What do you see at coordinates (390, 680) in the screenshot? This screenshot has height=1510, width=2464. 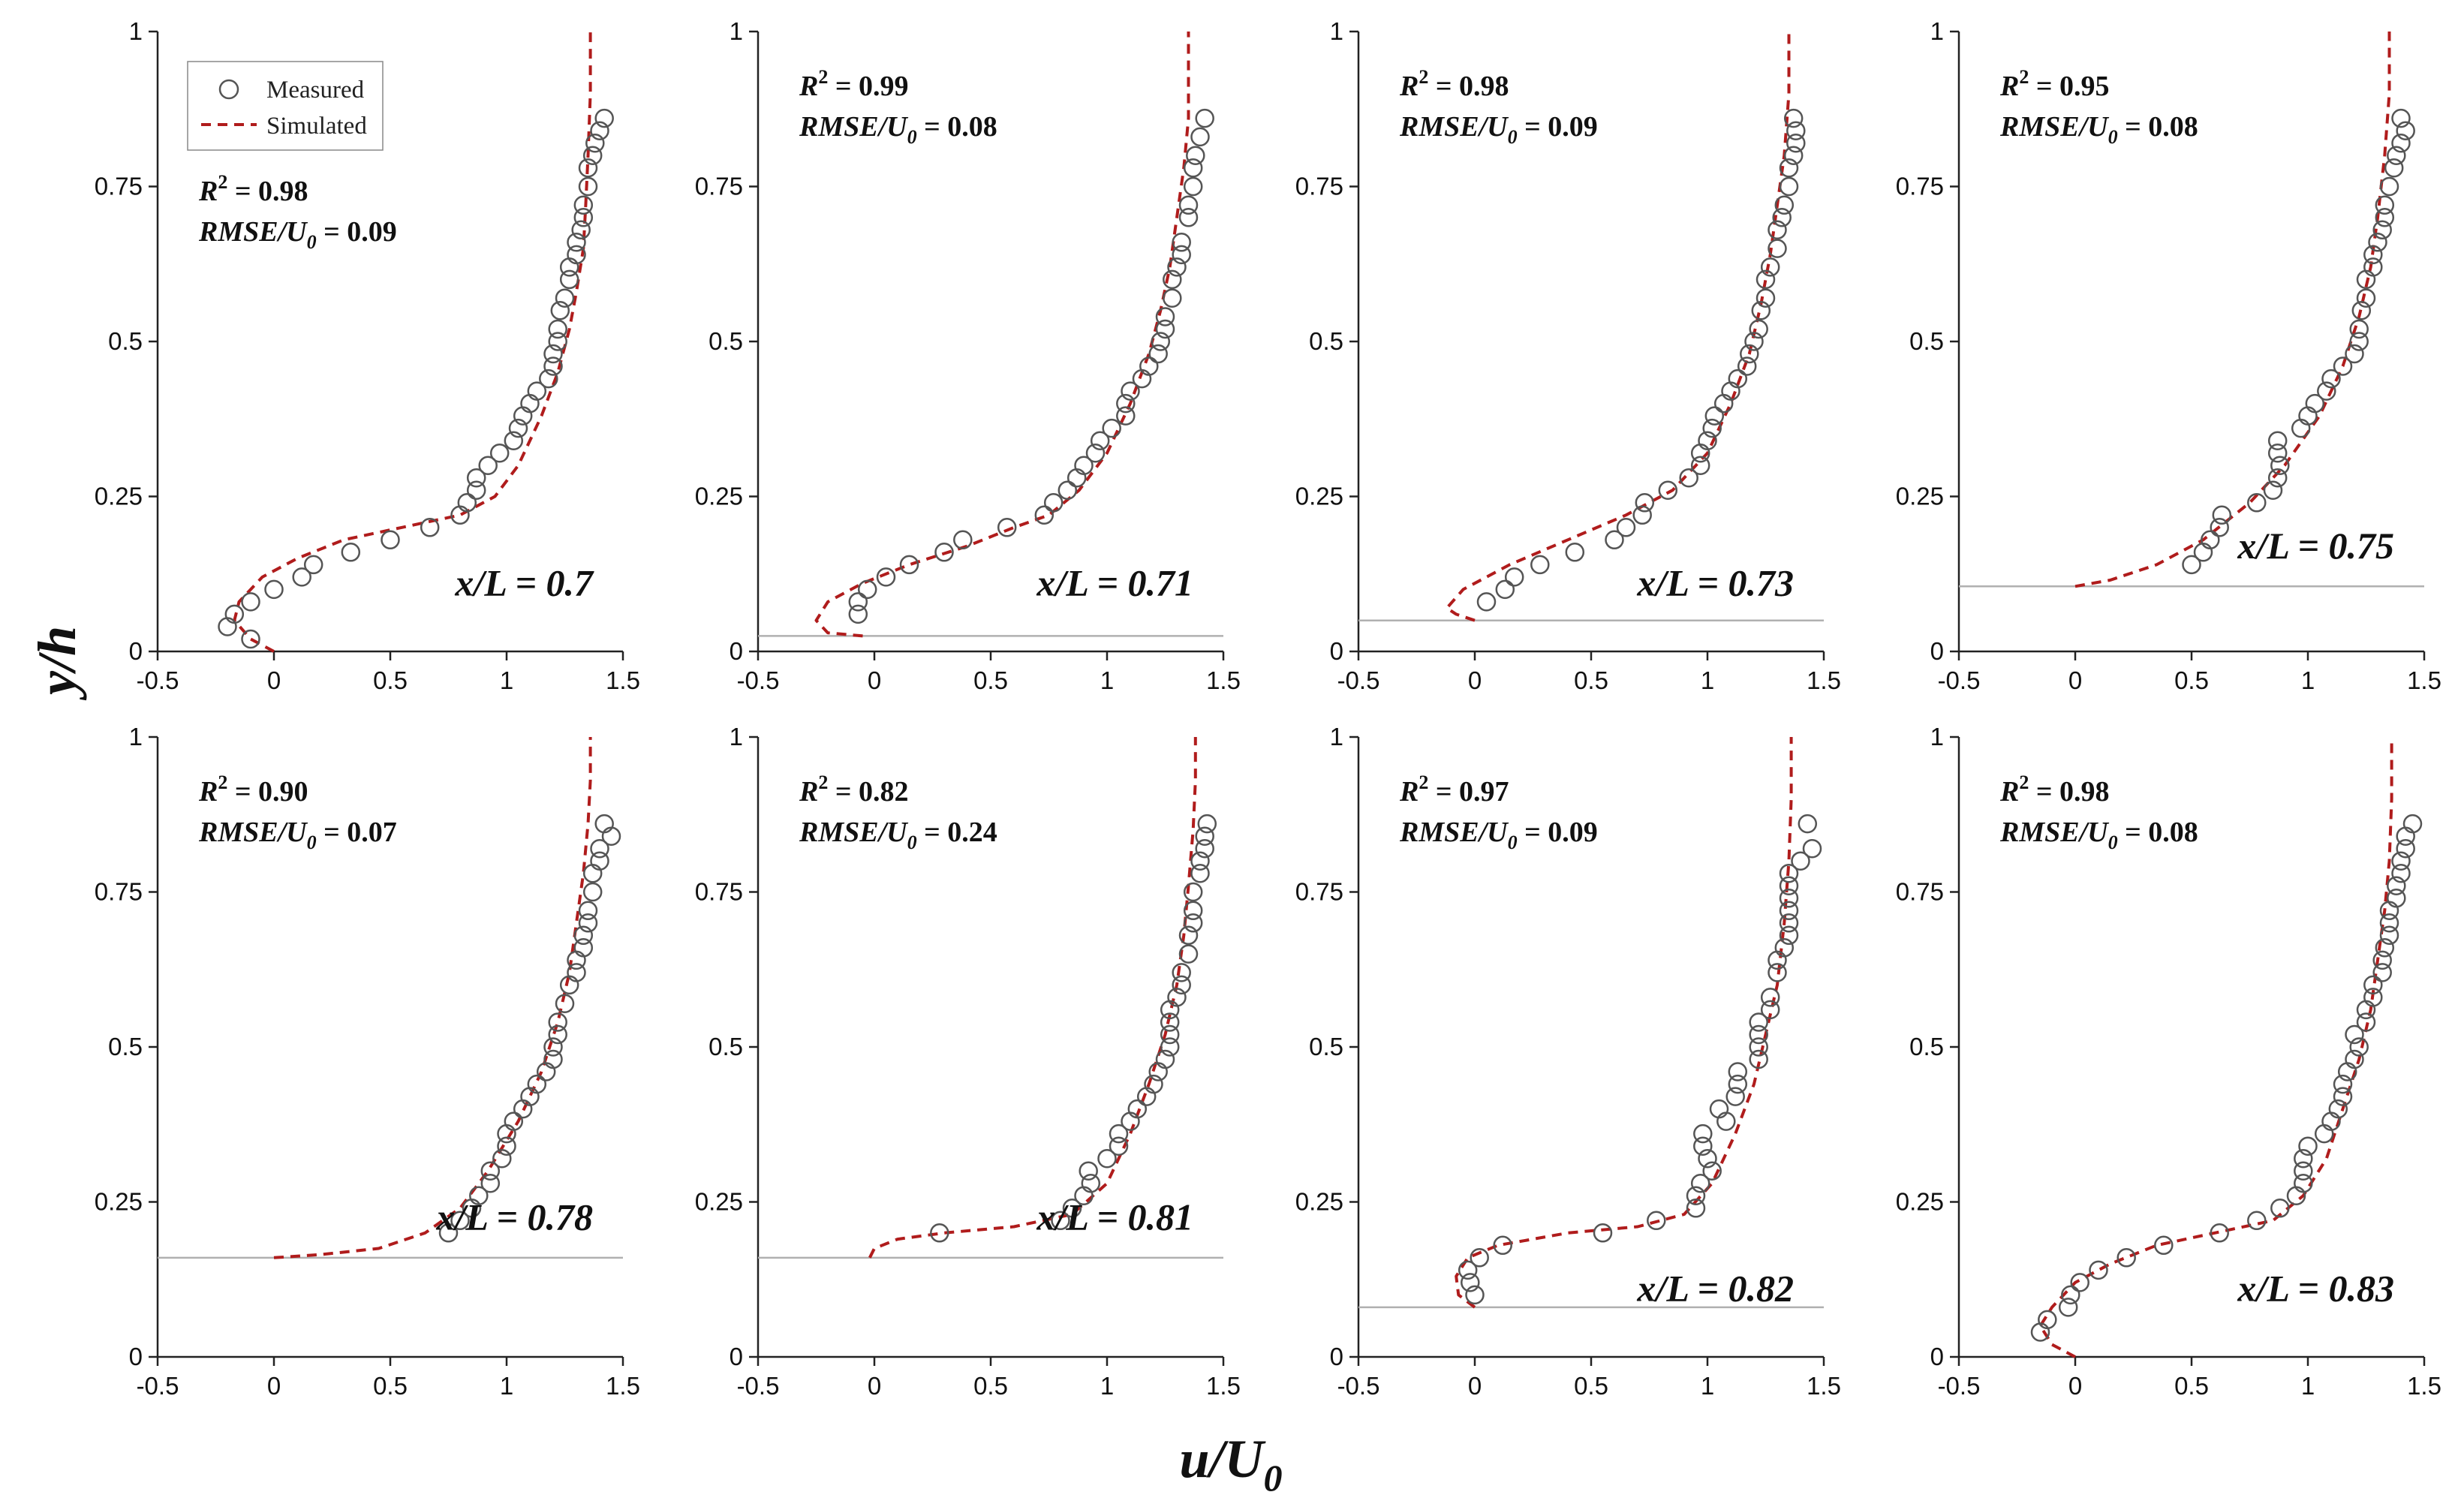 I see `x-tick-label: 0.5` at bounding box center [390, 680].